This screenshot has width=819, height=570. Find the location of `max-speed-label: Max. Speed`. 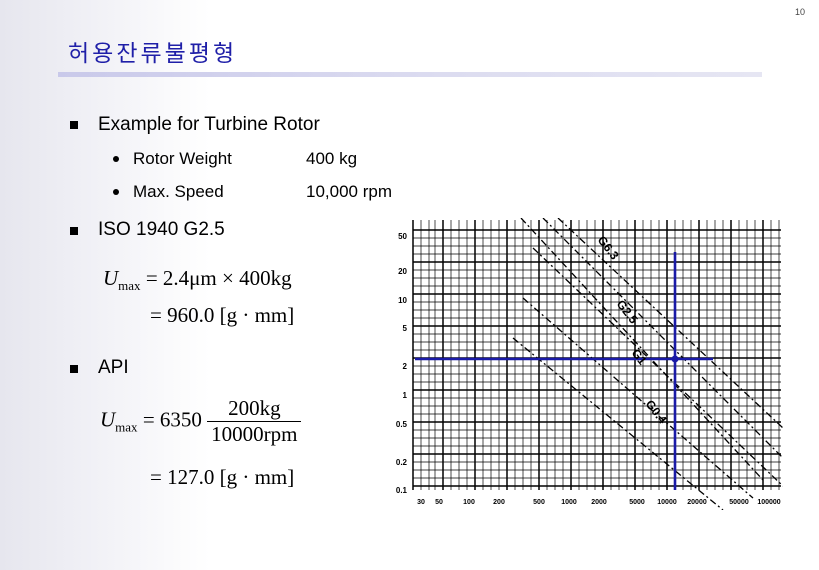

max-speed-label: Max. Speed is located at coordinates (178, 191).